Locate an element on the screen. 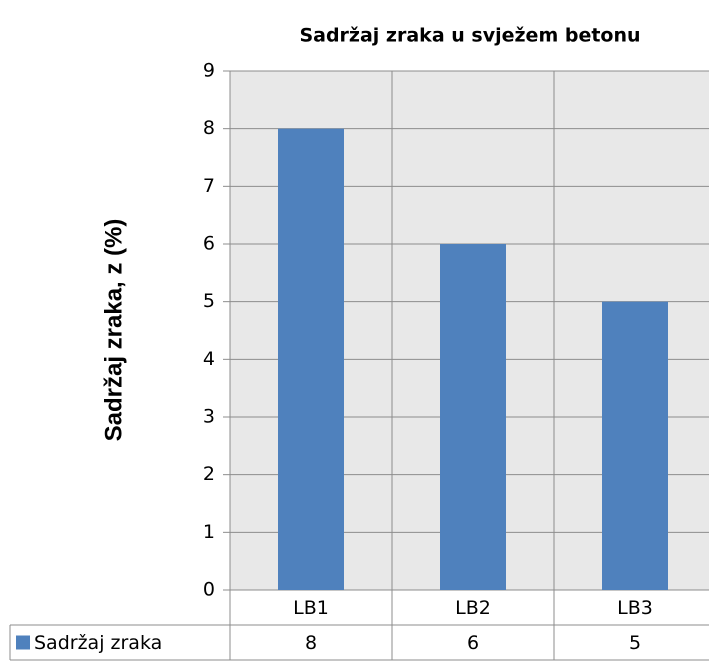 Image resolution: width=709 pixels, height=663 pixels. y-tick-label: 5 is located at coordinates (209, 301).